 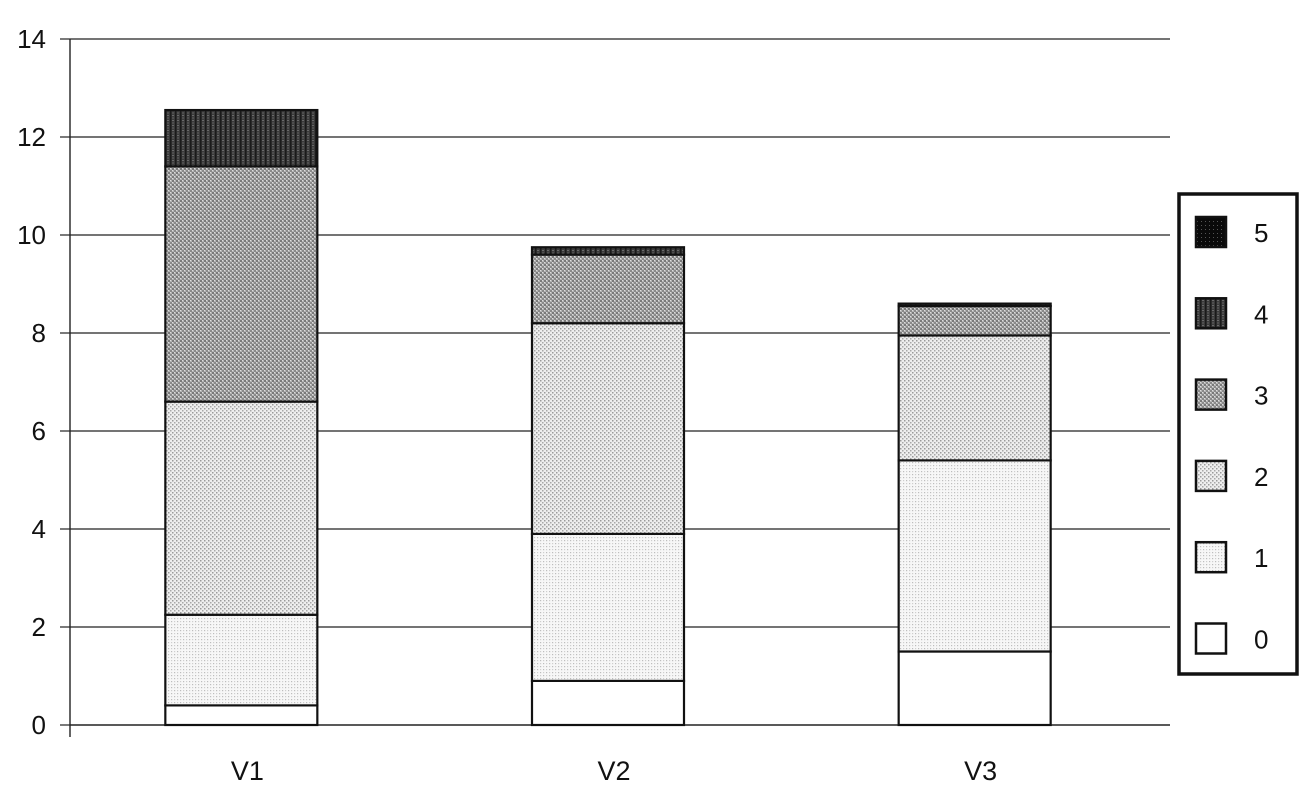 What do you see at coordinates (247, 771) in the screenshot?
I see `x-category-label: V1` at bounding box center [247, 771].